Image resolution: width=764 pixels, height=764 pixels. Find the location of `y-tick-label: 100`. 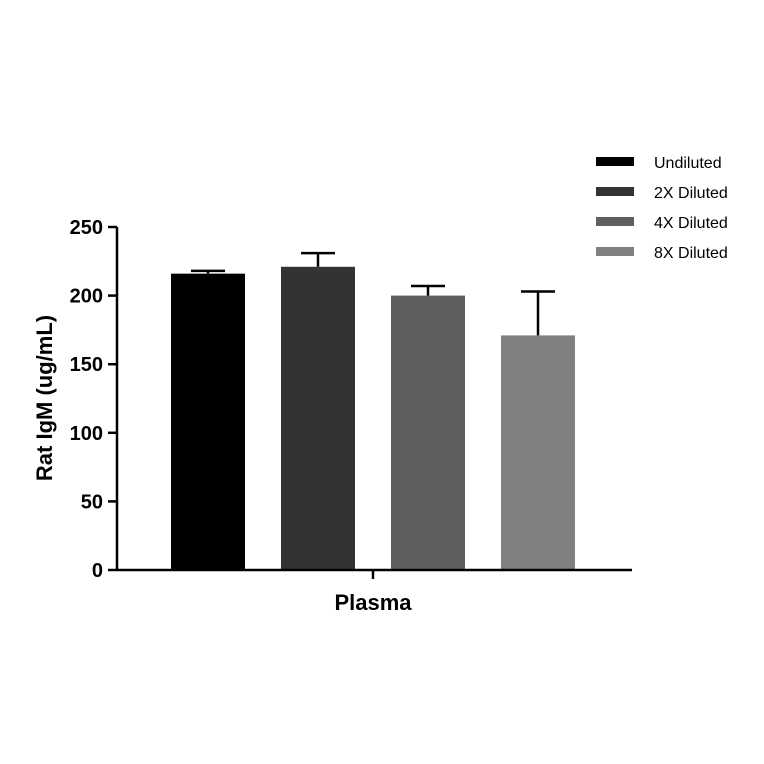

y-tick-label: 100 is located at coordinates (86, 434).